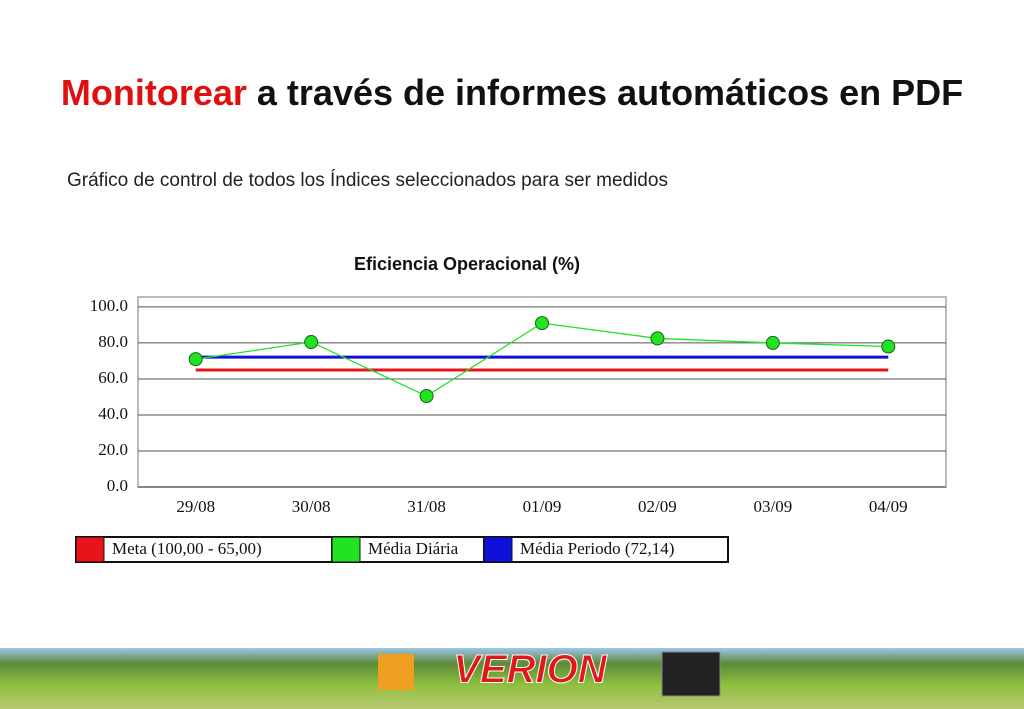 This screenshot has width=1024, height=709. I want to click on y-tick-label: 100.0, so click(109, 305).